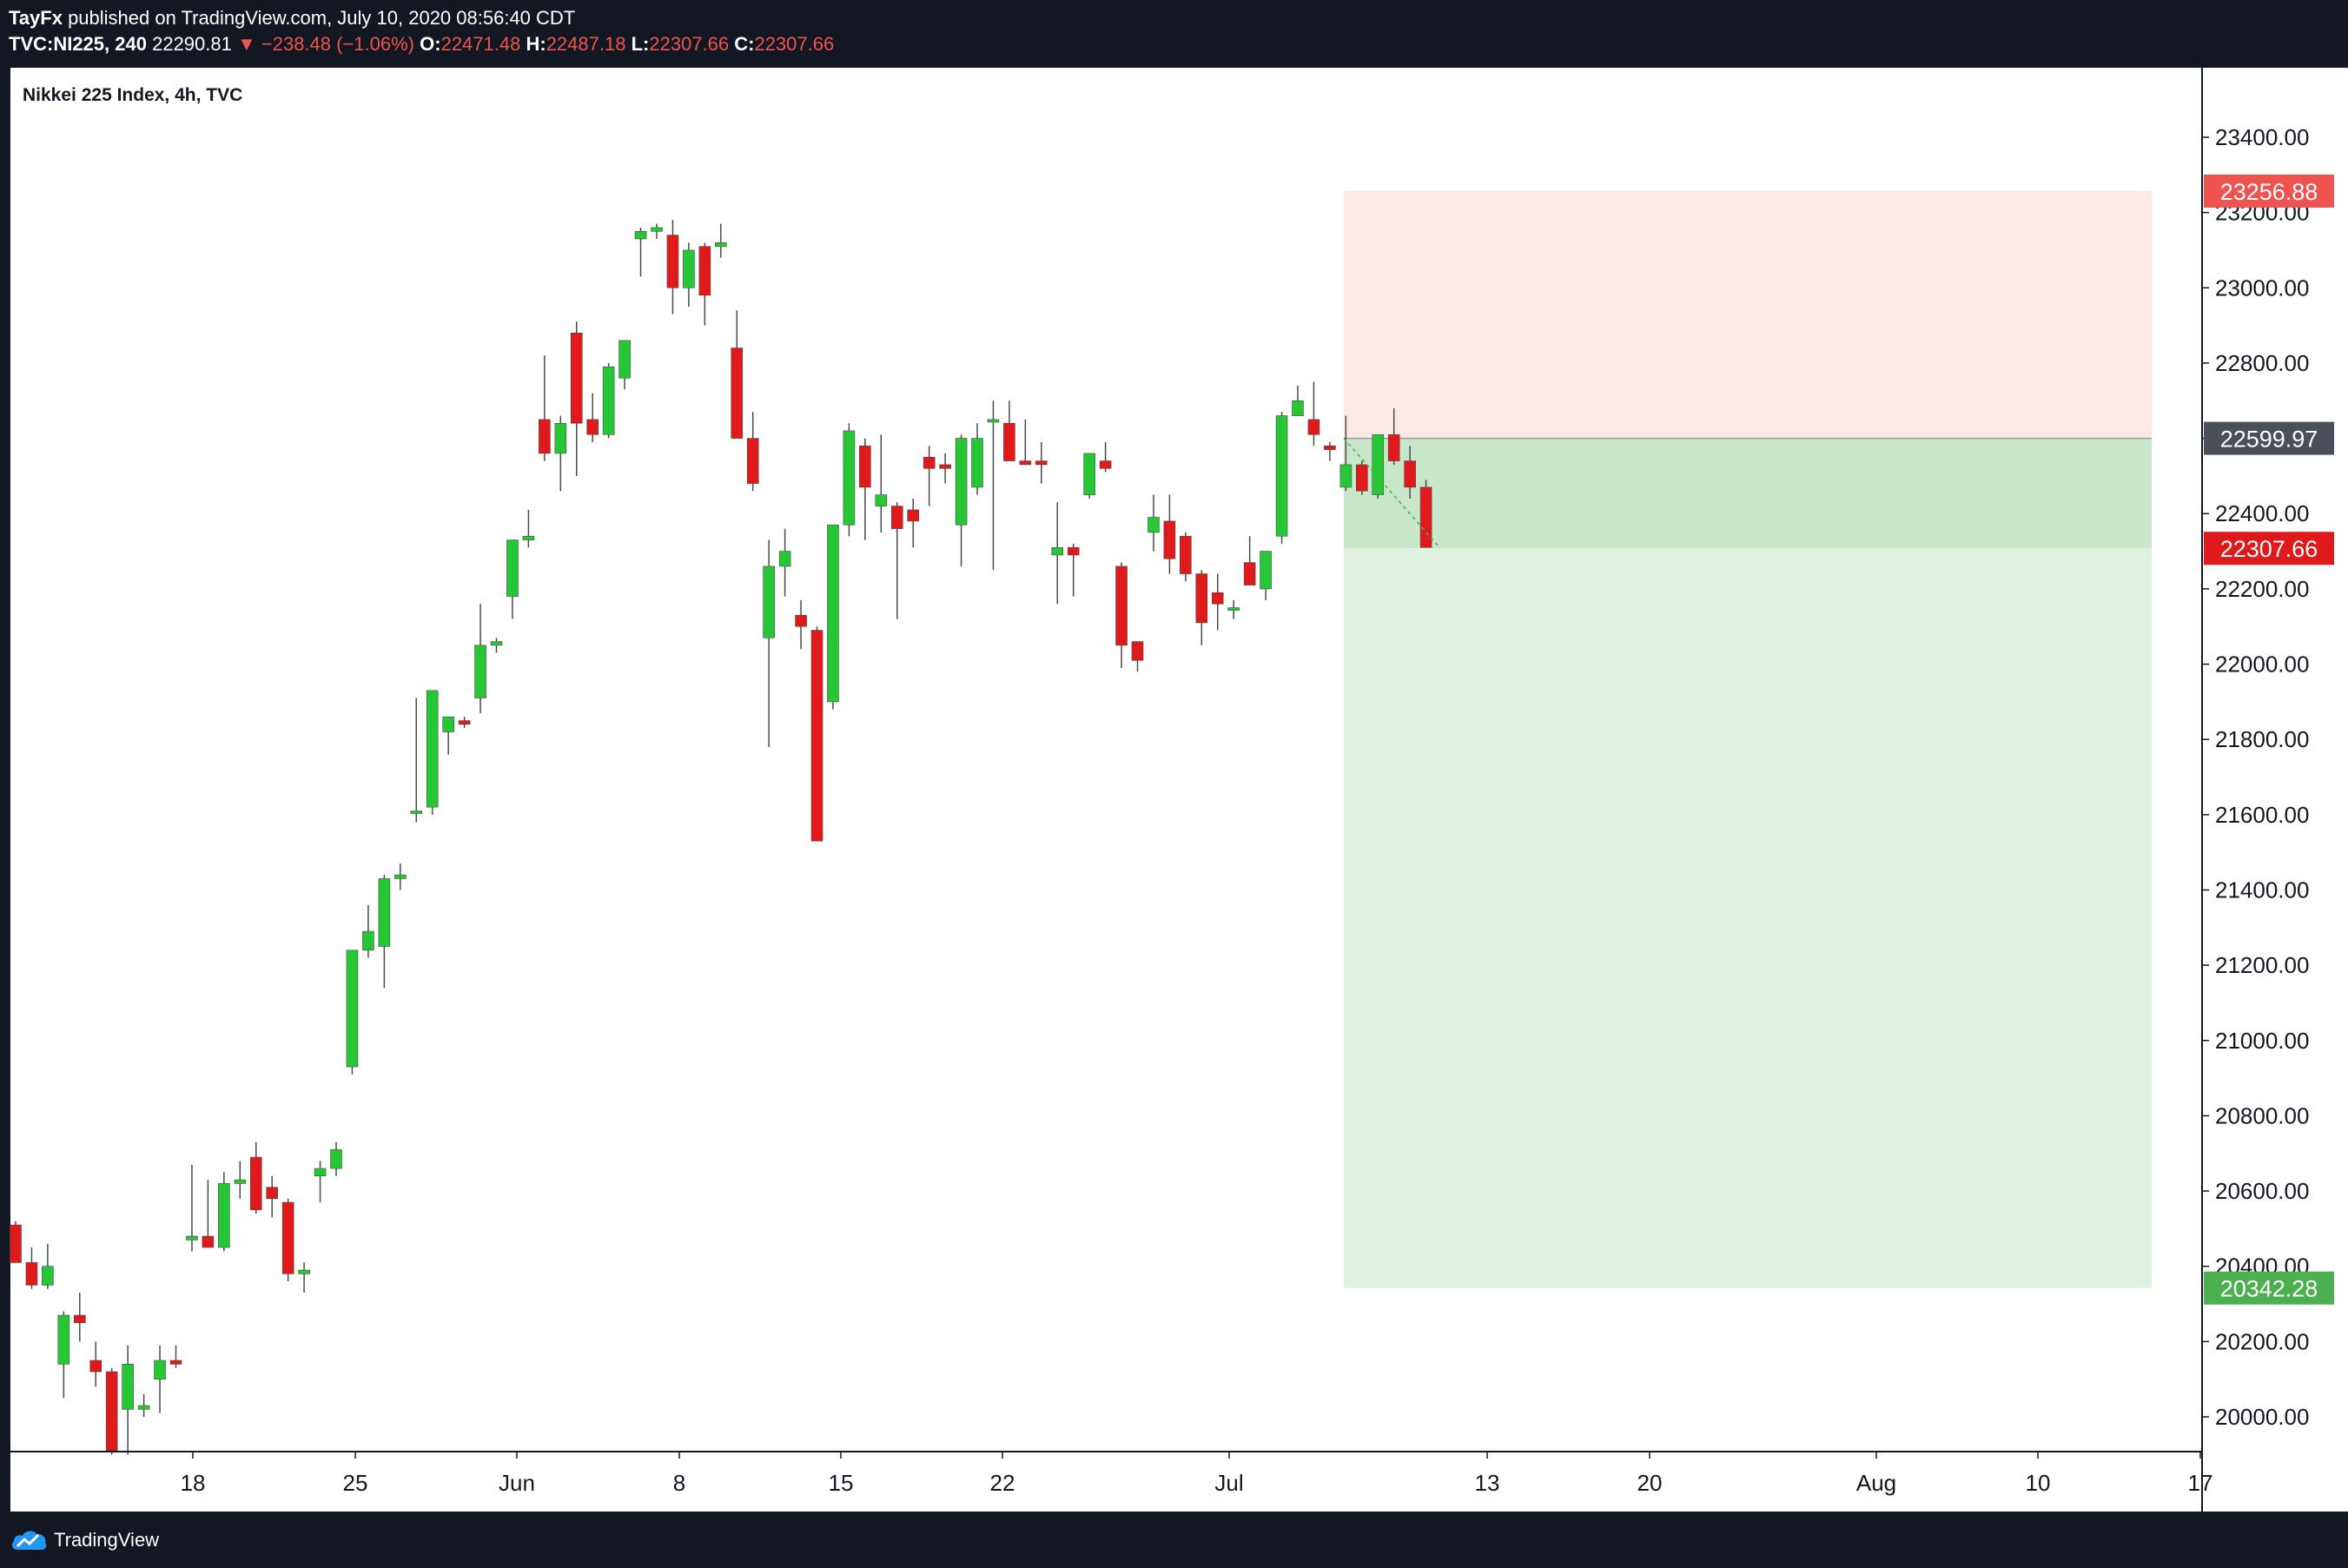  What do you see at coordinates (355, 1483) in the screenshot?
I see `x-tick-label: 25` at bounding box center [355, 1483].